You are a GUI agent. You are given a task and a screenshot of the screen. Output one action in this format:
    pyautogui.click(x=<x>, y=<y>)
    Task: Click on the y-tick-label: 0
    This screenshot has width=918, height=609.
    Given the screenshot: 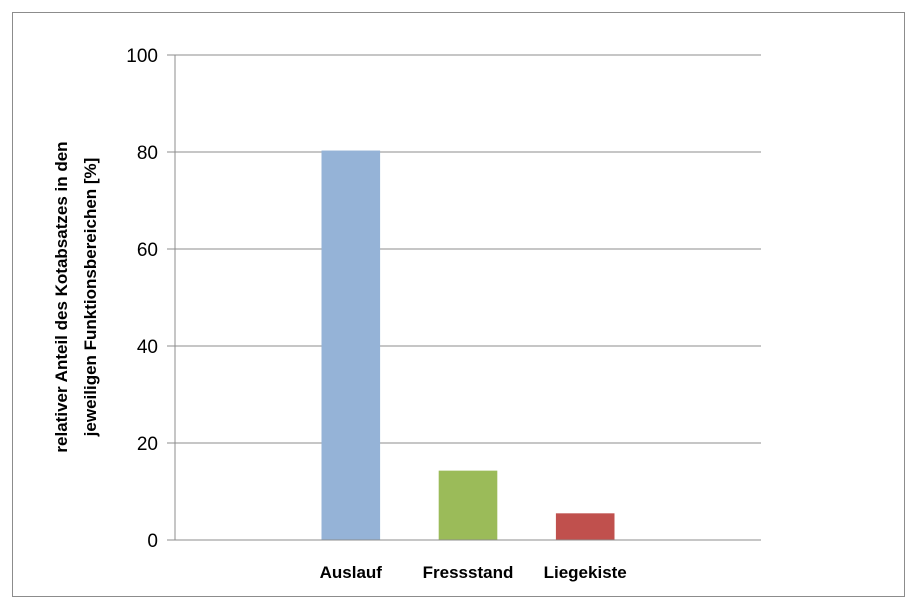 What is the action you would take?
    pyautogui.click(x=152, y=541)
    